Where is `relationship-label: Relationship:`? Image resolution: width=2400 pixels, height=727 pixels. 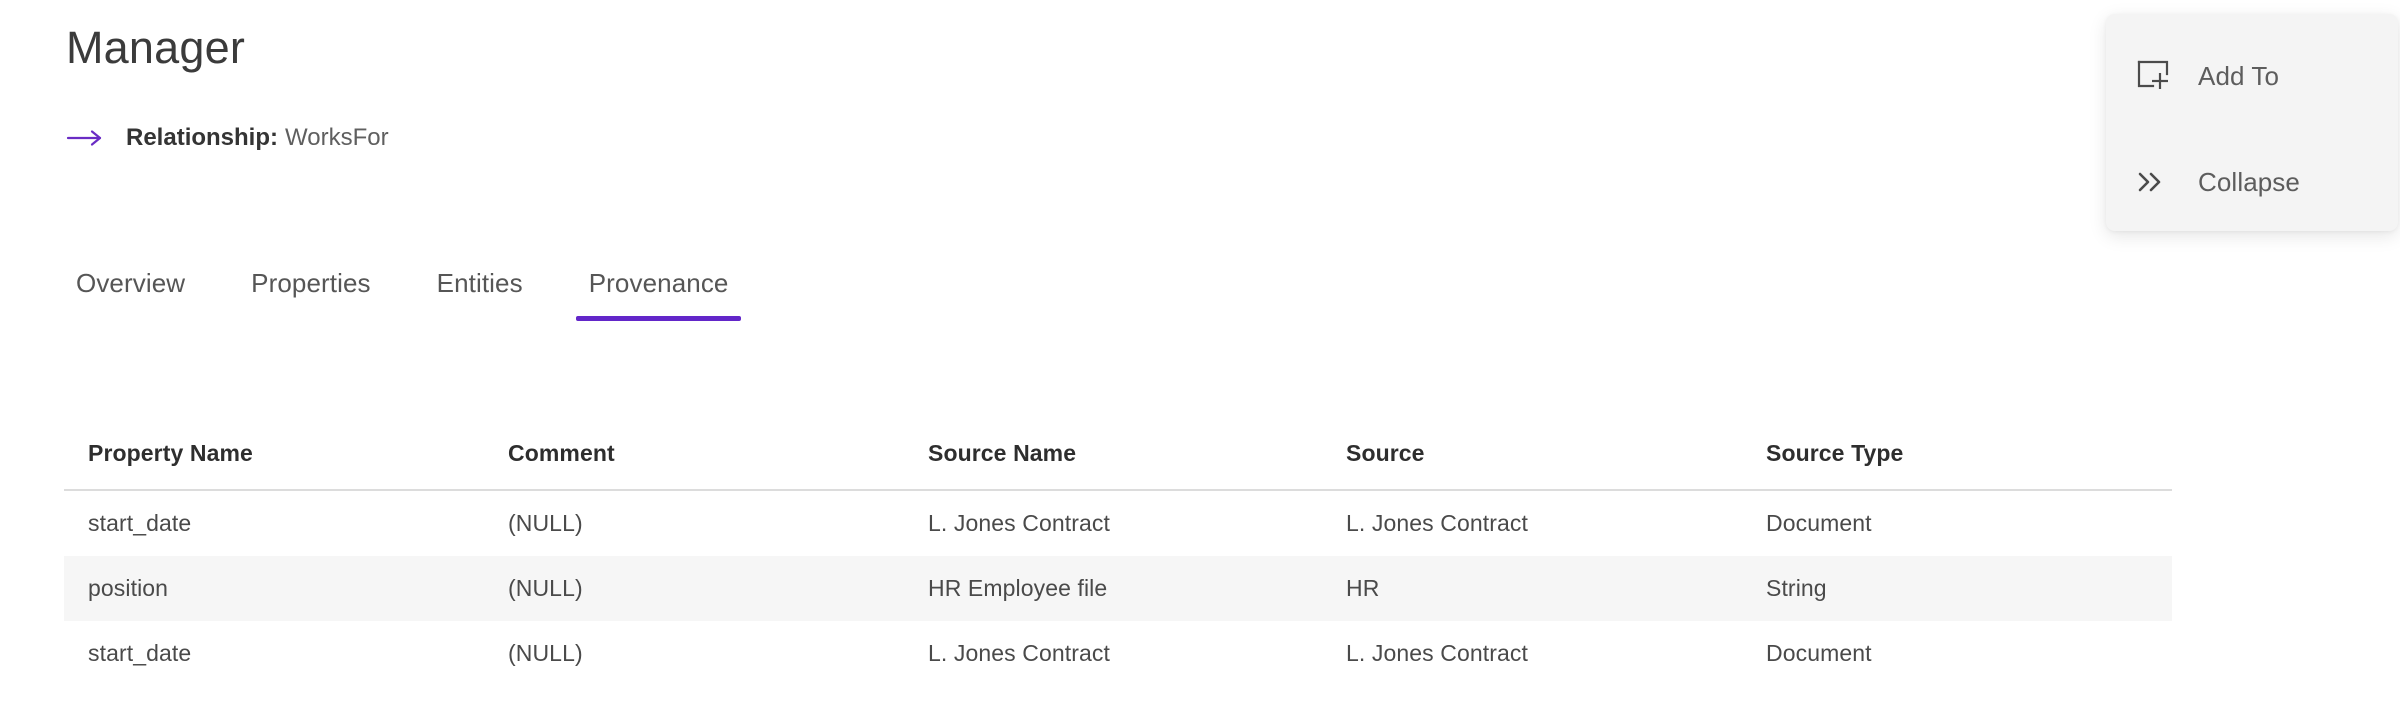
relationship-label: Relationship: is located at coordinates (202, 137).